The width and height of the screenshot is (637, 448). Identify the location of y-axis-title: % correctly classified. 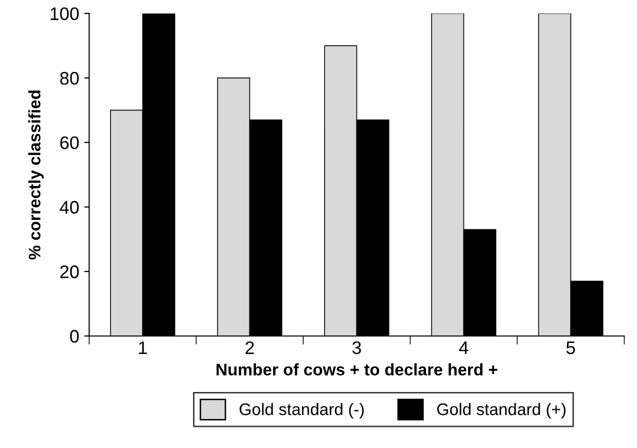
(36, 175).